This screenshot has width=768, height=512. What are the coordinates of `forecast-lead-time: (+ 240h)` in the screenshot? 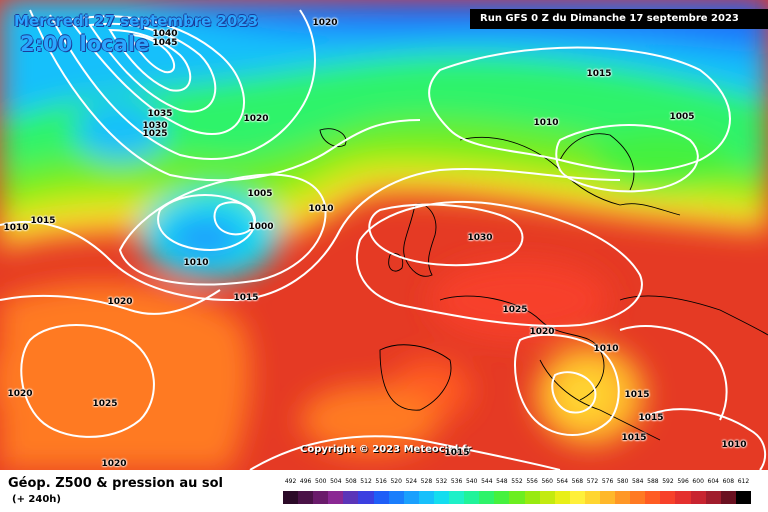 It's located at (36, 499).